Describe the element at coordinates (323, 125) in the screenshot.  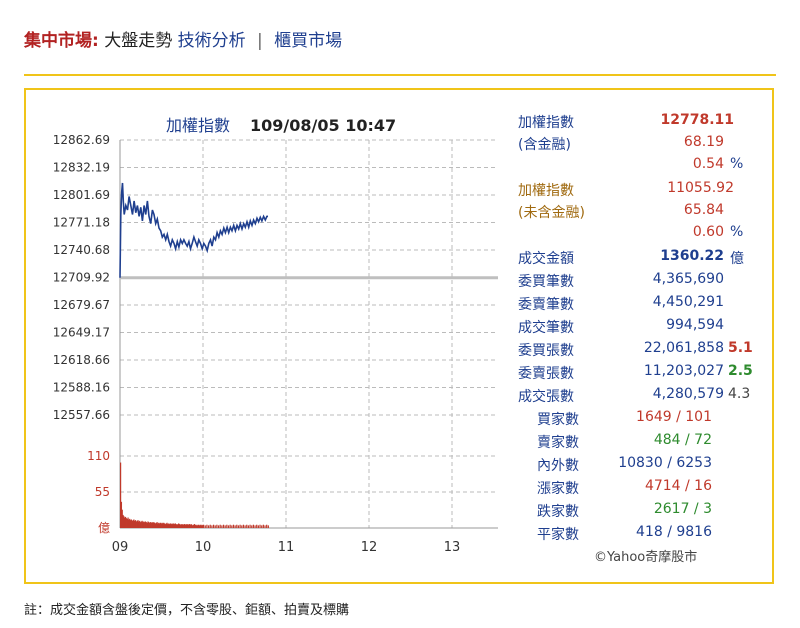
I see `chart-timestamp: 109/08/05 10:47` at that location.